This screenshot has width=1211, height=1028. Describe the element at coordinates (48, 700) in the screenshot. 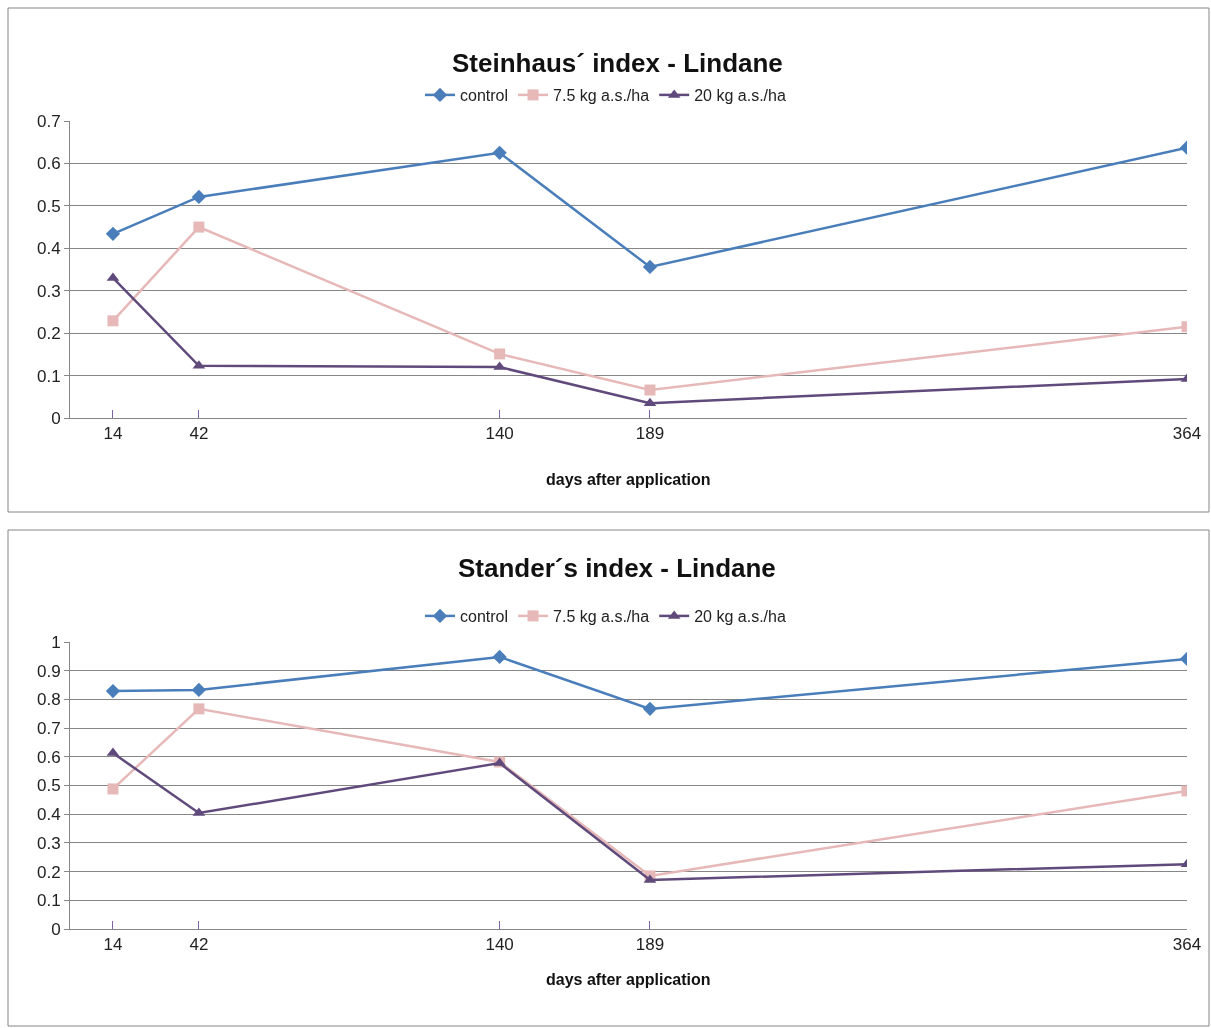

I see `y-tick-label: 0.8` at that location.